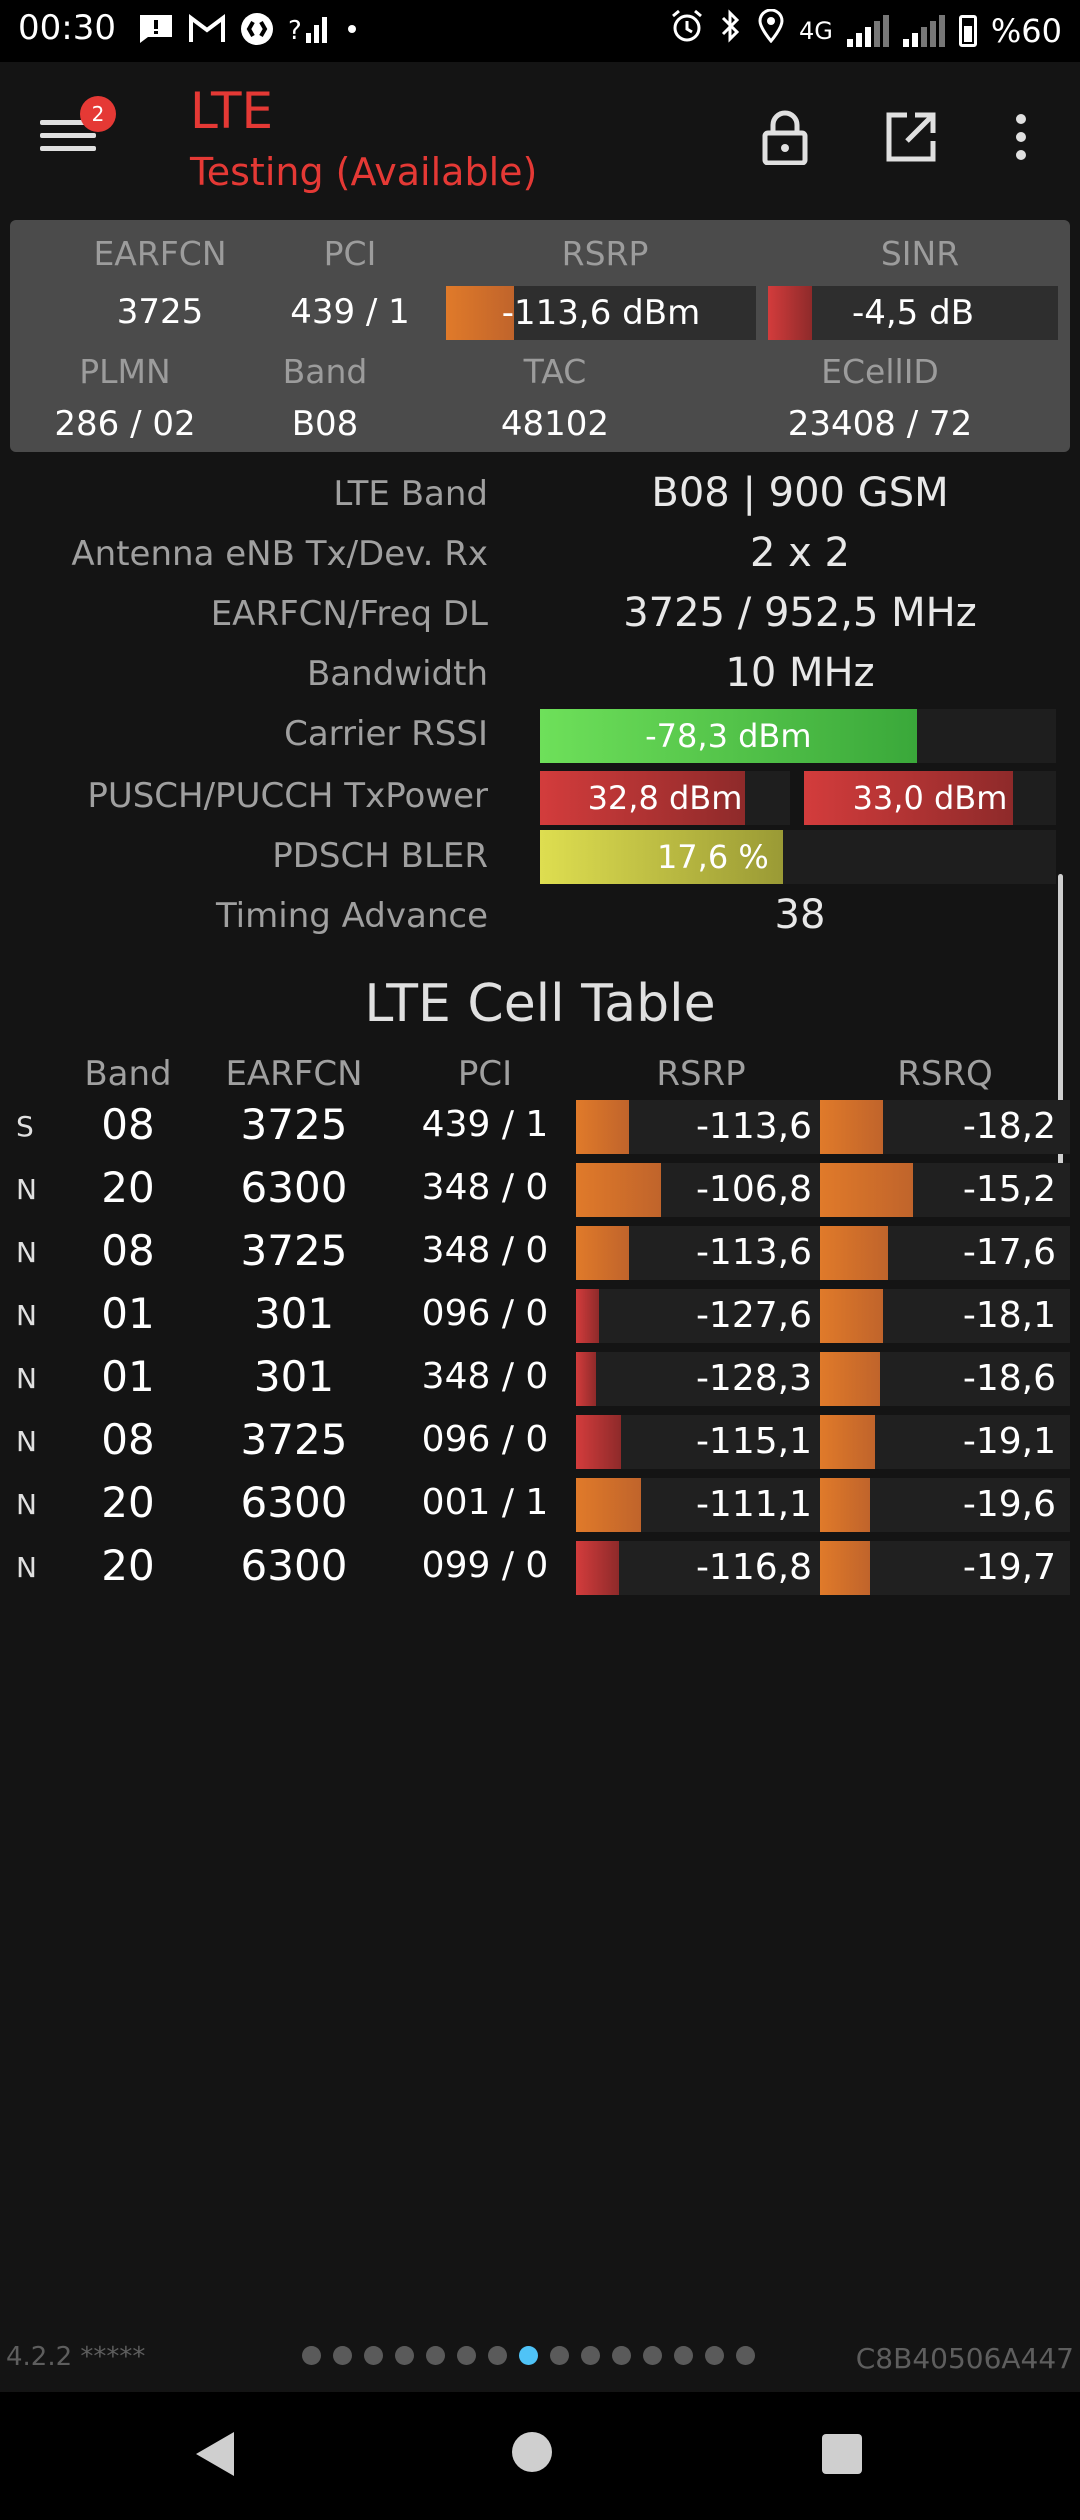 This screenshot has width=1080, height=2520. I want to click on cell-band: 08, so click(128, 1250).